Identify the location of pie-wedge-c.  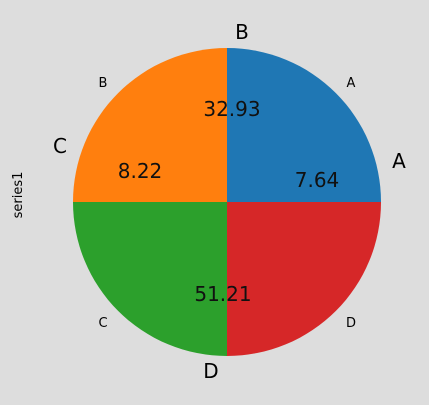
(150, 279).